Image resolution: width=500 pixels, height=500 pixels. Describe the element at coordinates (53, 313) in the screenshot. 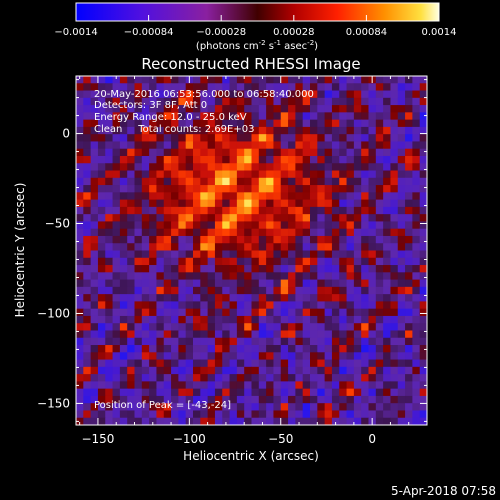

I see `y-tick-label: −100` at that location.